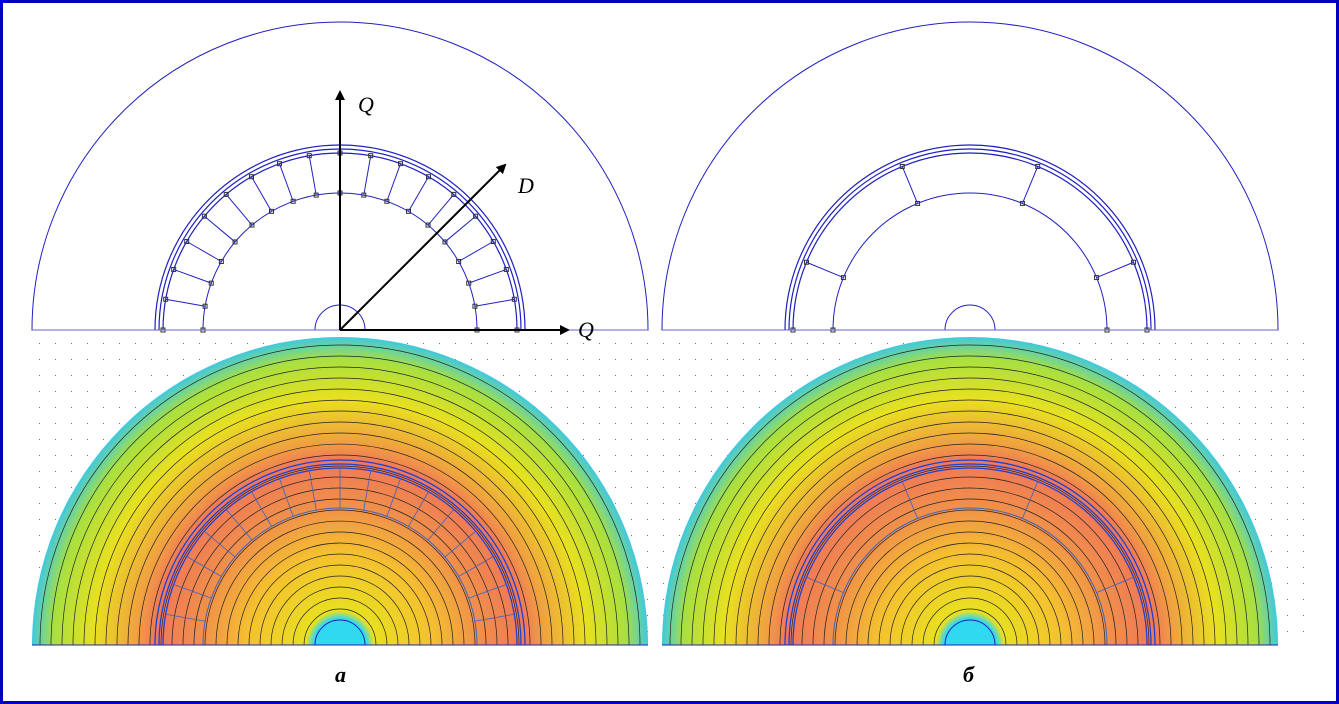 This screenshot has height=704, width=1339. I want to click on caption: а, so click(340, 674).